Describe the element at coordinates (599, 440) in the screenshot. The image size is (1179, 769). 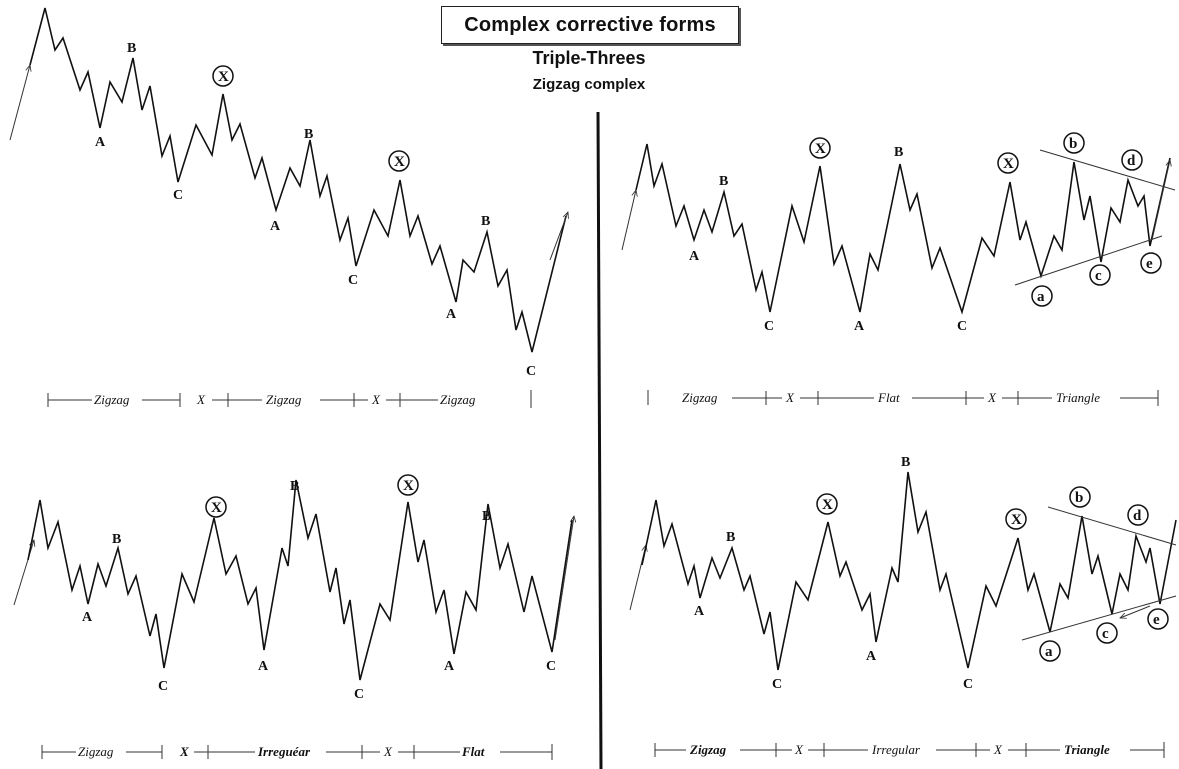
I see `center-divider` at that location.